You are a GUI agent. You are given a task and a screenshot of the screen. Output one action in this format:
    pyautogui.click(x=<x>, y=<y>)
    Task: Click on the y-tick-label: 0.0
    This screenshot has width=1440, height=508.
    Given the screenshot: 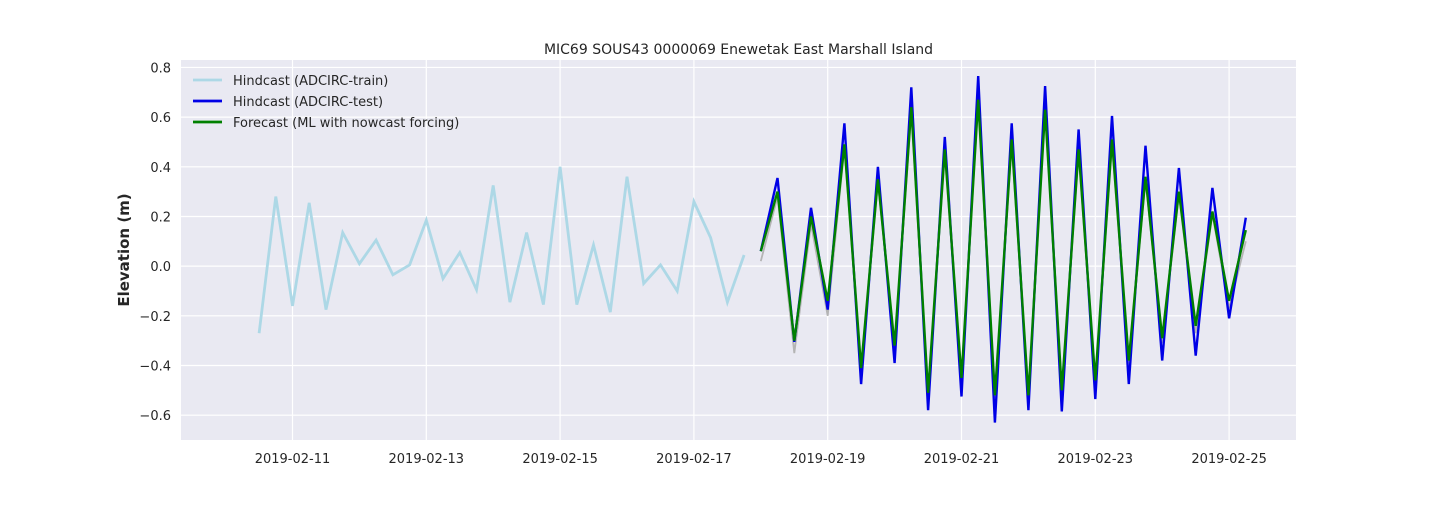 What is the action you would take?
    pyautogui.click(x=160, y=267)
    